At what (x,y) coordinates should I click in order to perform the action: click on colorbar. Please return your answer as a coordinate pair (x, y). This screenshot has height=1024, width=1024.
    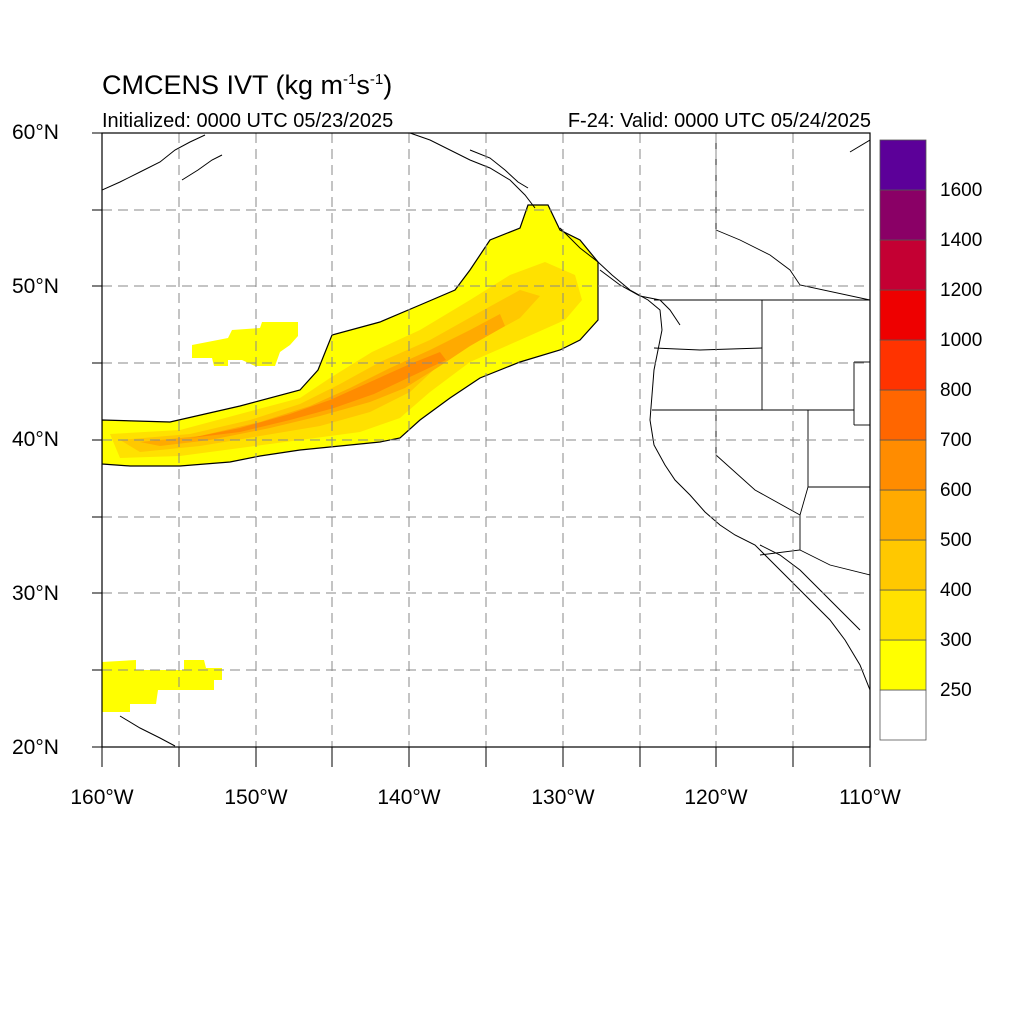
    Looking at the image, I should click on (903, 440).